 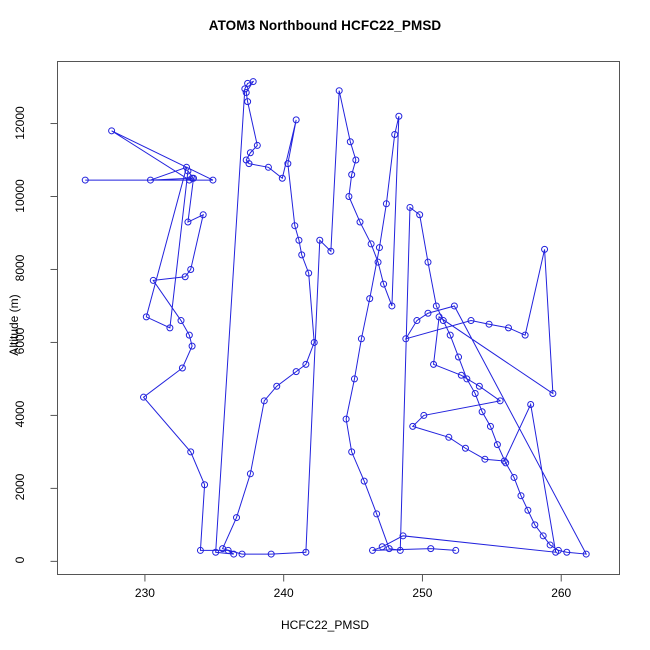 I want to click on y-tick-label: 2000, so click(x=19, y=487).